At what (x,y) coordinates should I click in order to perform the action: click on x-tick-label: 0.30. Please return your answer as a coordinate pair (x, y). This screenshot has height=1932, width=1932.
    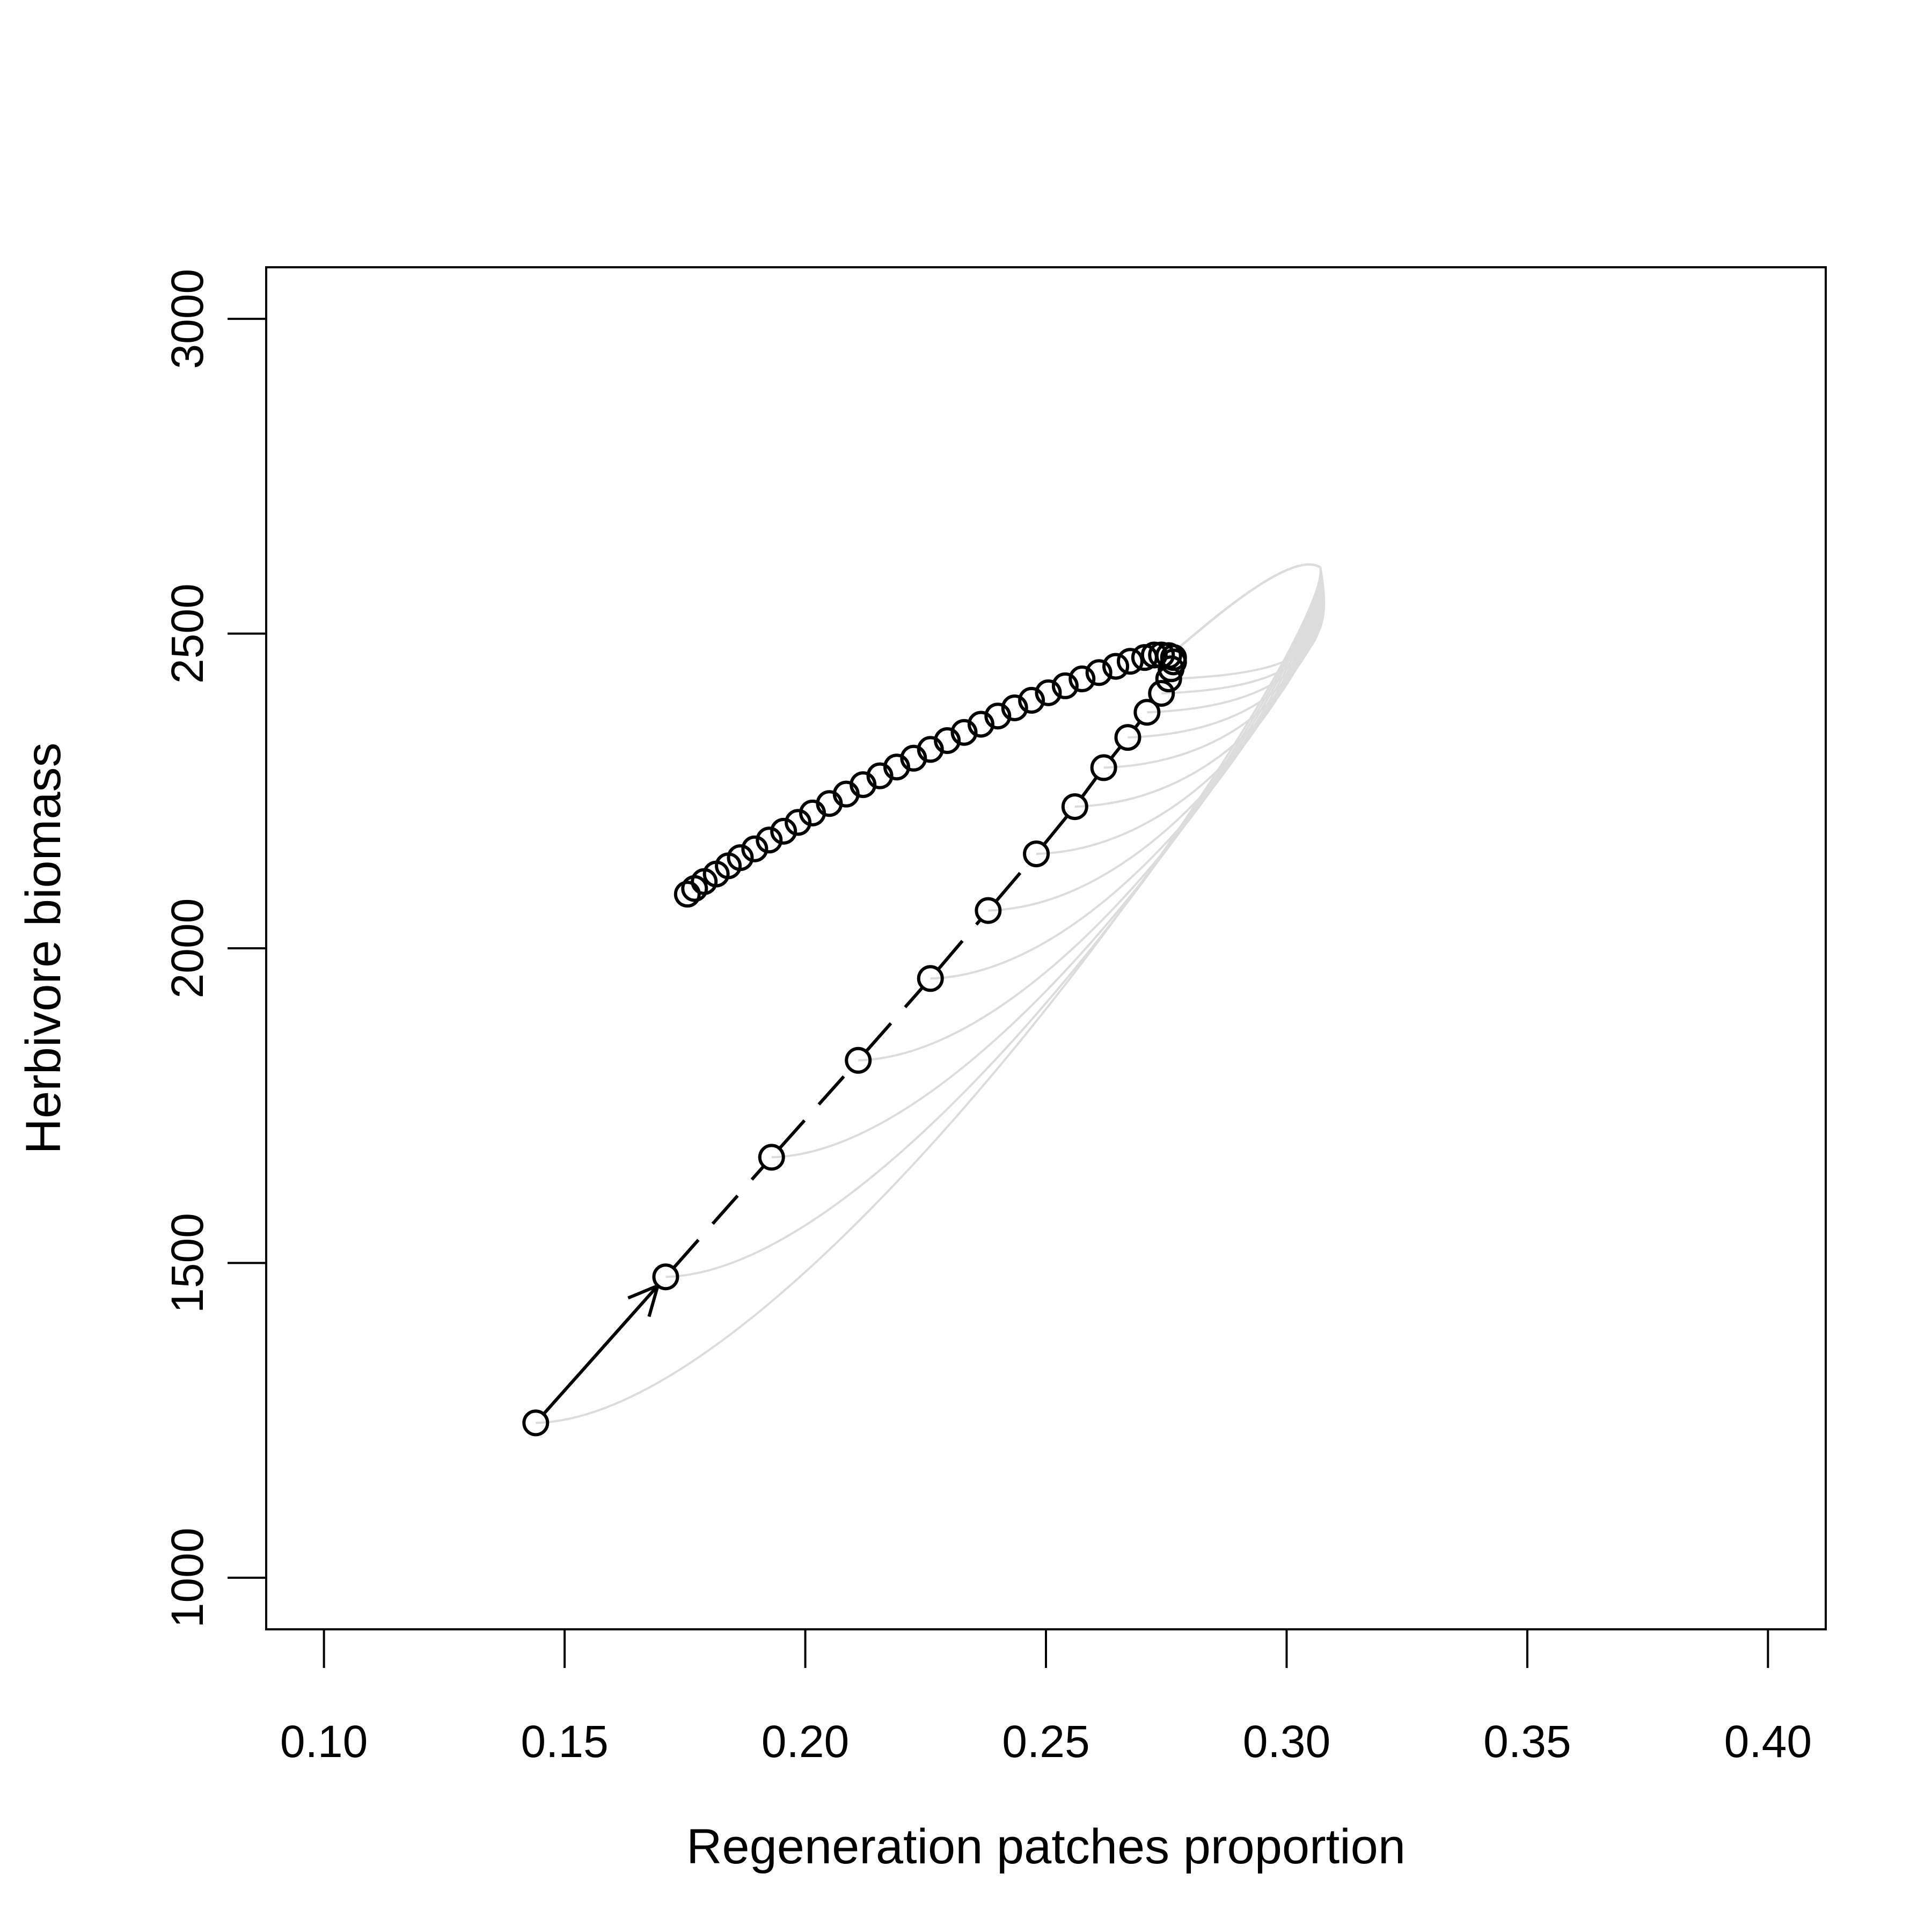
    Looking at the image, I should click on (1287, 1741).